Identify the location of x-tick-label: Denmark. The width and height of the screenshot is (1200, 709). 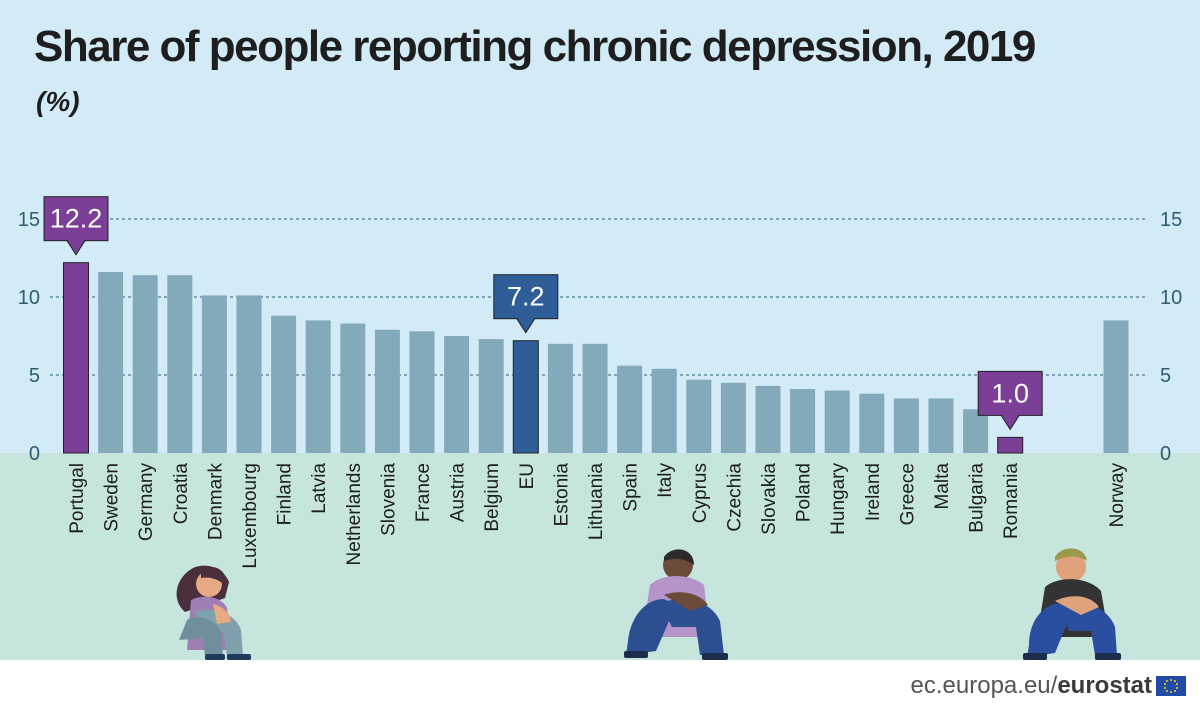
(215, 502).